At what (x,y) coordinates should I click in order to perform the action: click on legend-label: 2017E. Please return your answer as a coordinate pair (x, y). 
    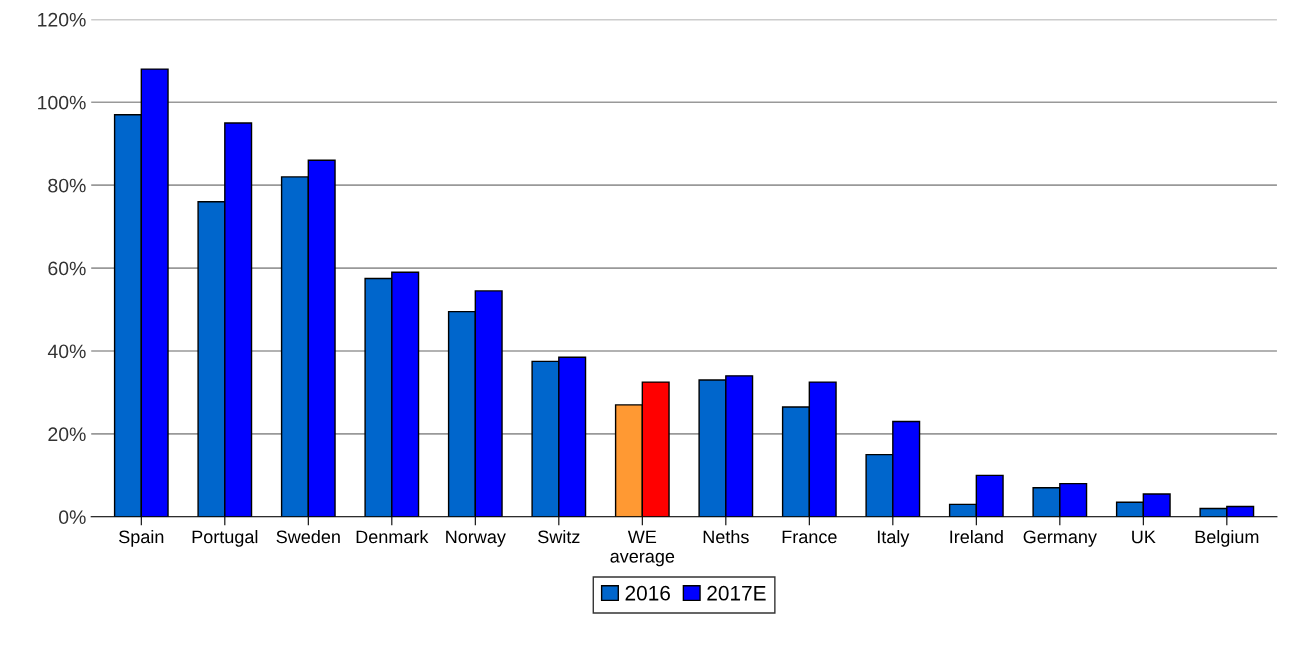
    Looking at the image, I should click on (736, 593).